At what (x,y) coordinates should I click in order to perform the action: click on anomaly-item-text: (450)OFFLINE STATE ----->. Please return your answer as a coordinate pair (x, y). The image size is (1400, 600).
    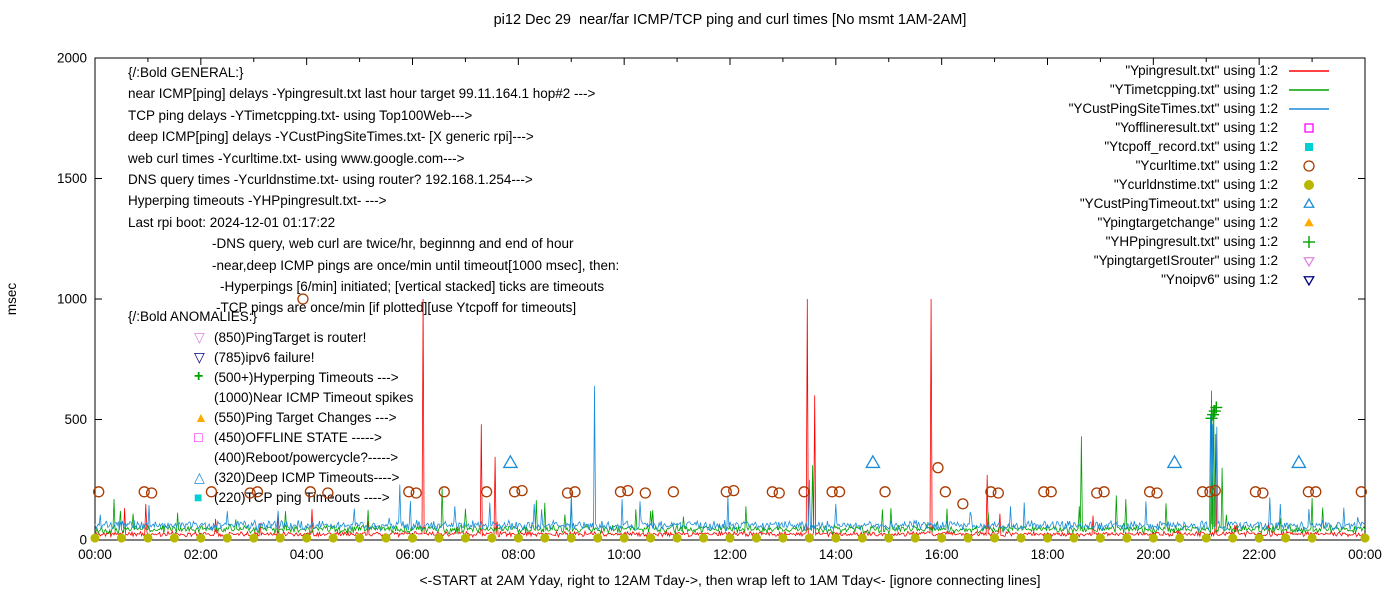
    Looking at the image, I should click on (298, 437).